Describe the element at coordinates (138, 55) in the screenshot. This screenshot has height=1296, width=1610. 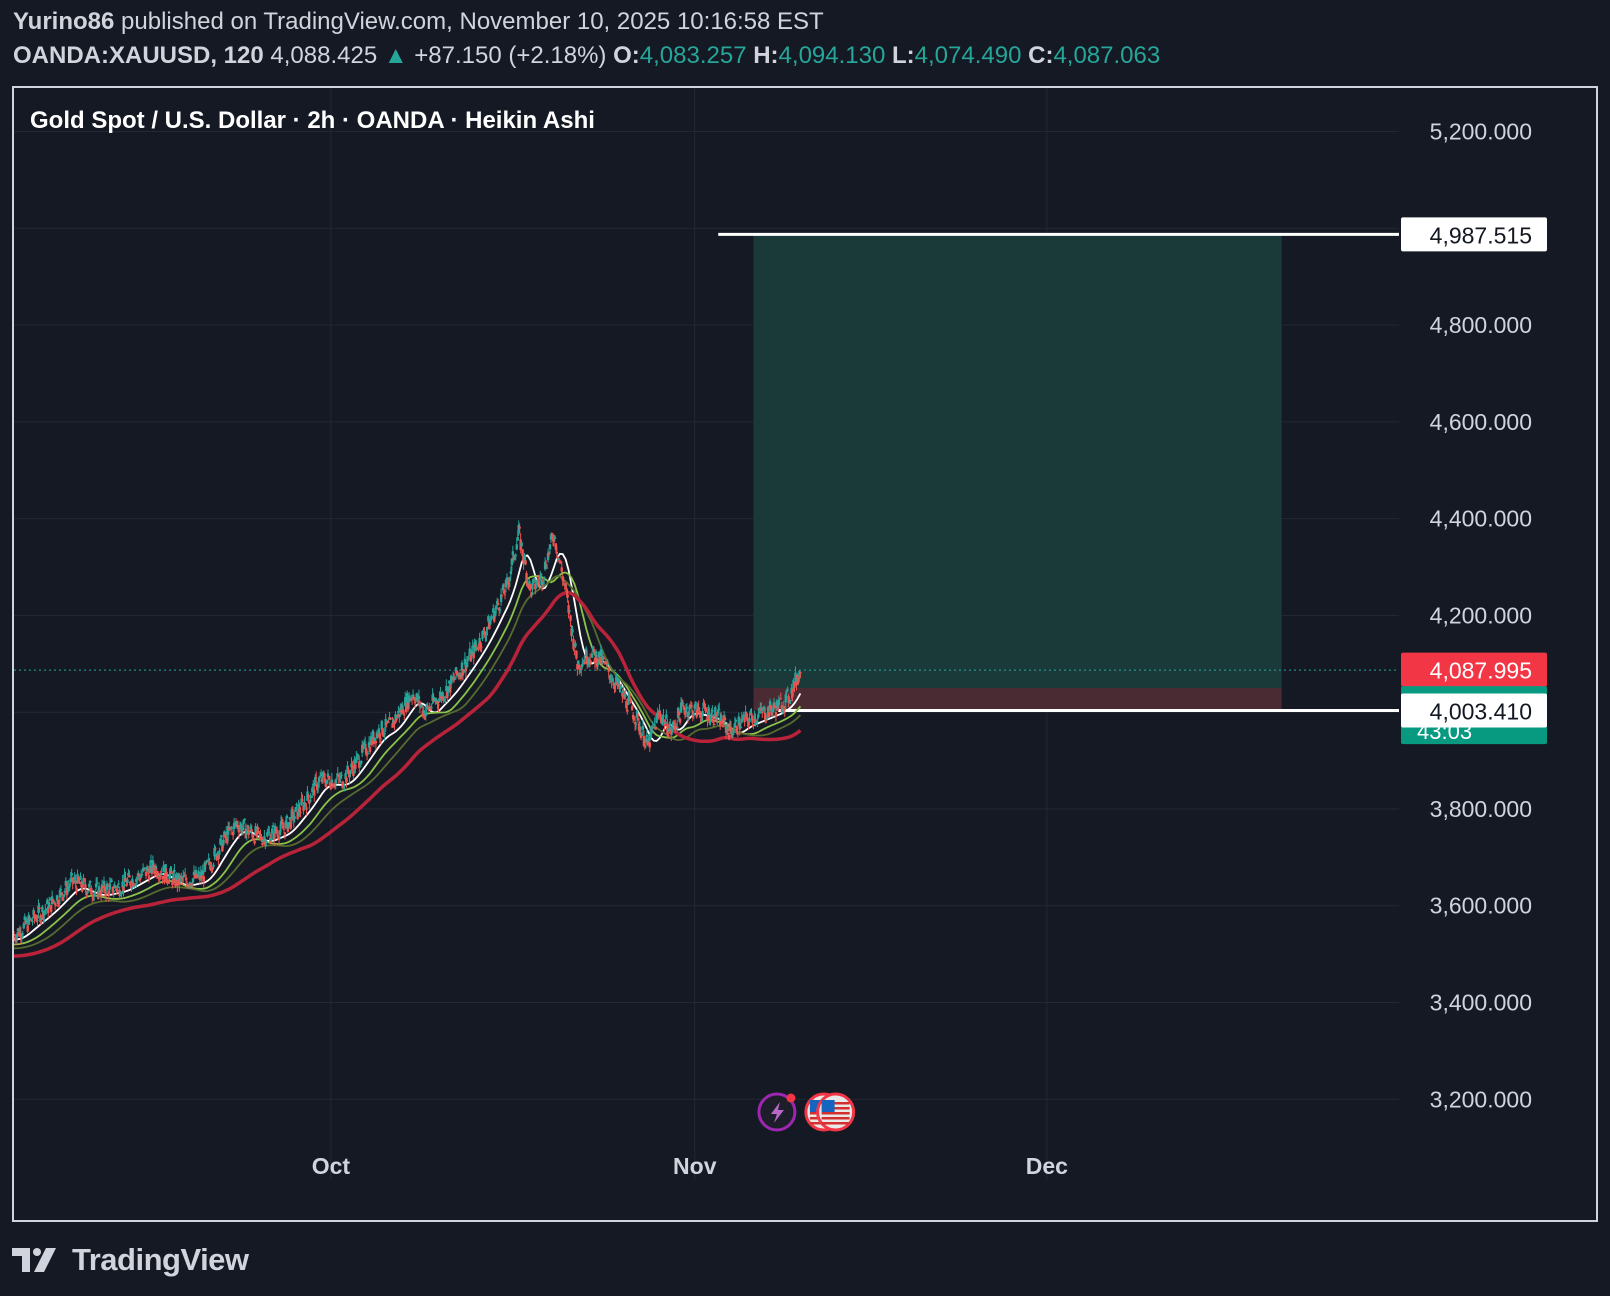
I see `symbol-label: OANDA:XAUUSD, 120` at that location.